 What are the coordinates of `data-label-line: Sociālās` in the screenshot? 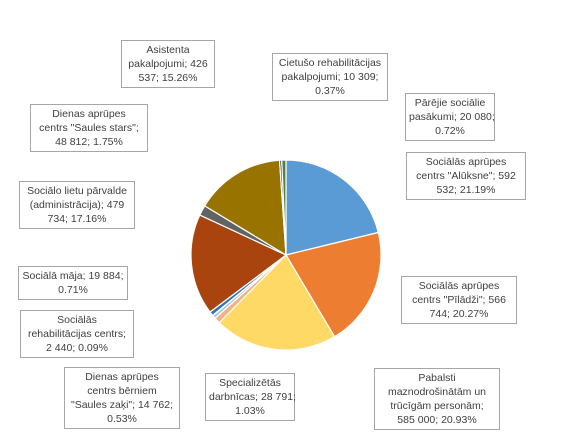 It's located at (77, 320).